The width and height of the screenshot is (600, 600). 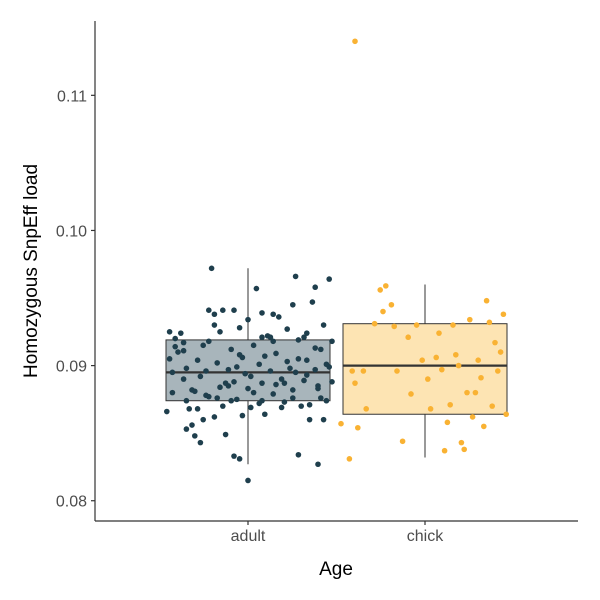 I want to click on y-tick-label: 0.09, so click(x=71, y=367).